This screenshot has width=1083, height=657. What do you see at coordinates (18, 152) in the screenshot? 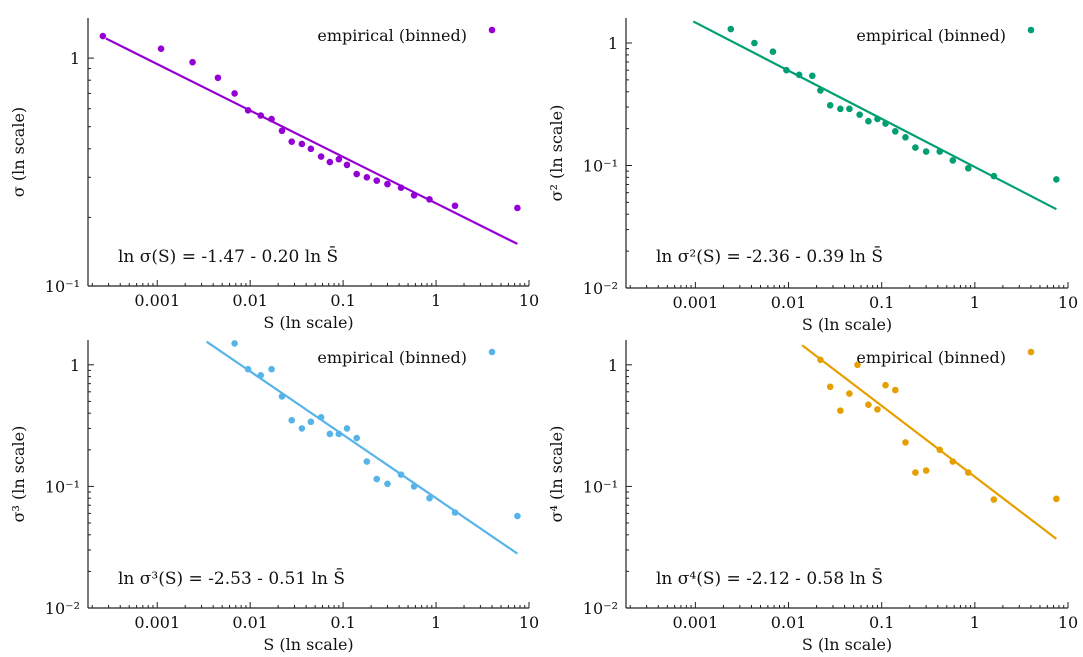
I see `y-axis-label: σ (ln scale)` at bounding box center [18, 152].